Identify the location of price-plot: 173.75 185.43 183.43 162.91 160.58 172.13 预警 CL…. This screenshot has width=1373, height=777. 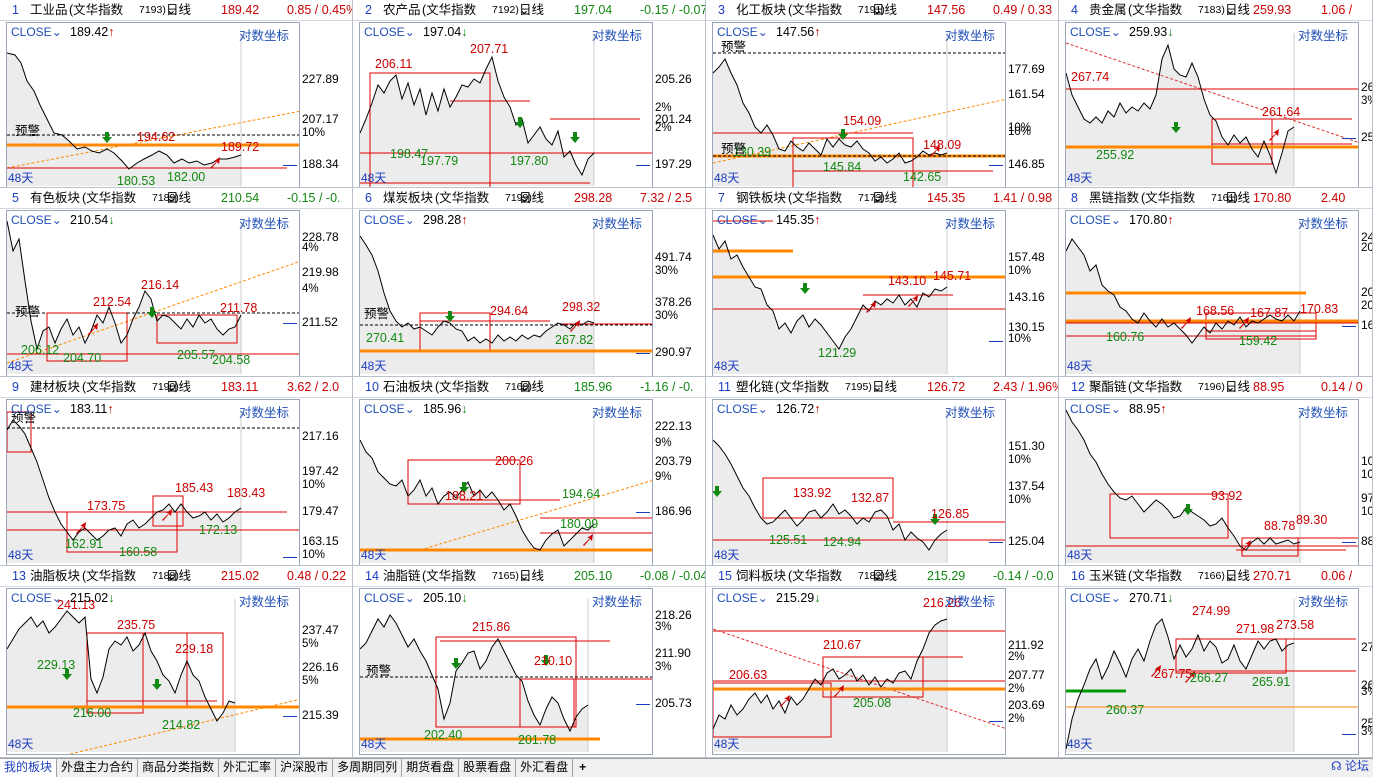
(153, 482).